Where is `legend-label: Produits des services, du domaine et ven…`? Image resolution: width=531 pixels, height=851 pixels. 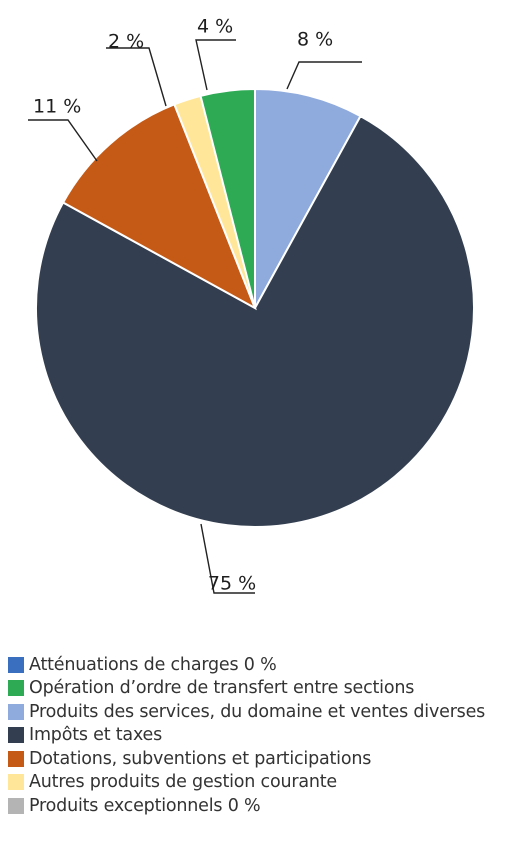 legend-label: Produits des services, du domaine et ven… is located at coordinates (257, 711).